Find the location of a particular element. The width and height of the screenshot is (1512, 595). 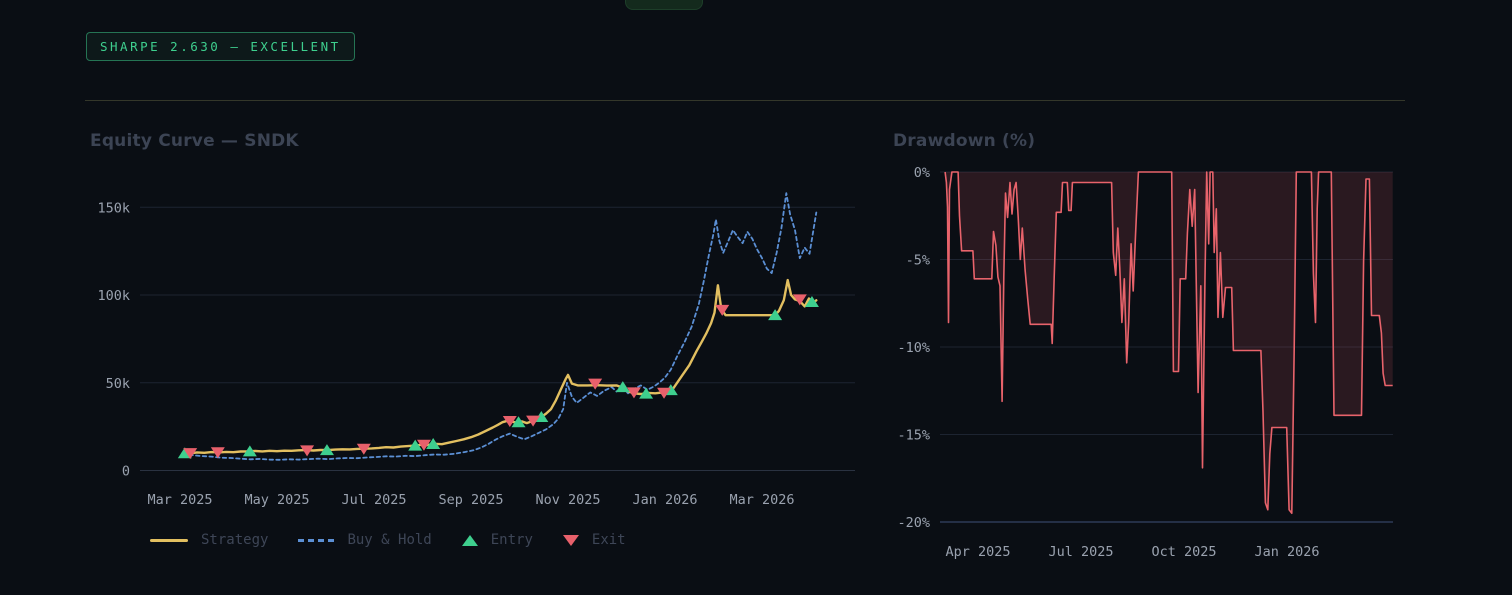

sharpe-badge: SHARPE 2.630 — EXCELLENT is located at coordinates (220, 46).